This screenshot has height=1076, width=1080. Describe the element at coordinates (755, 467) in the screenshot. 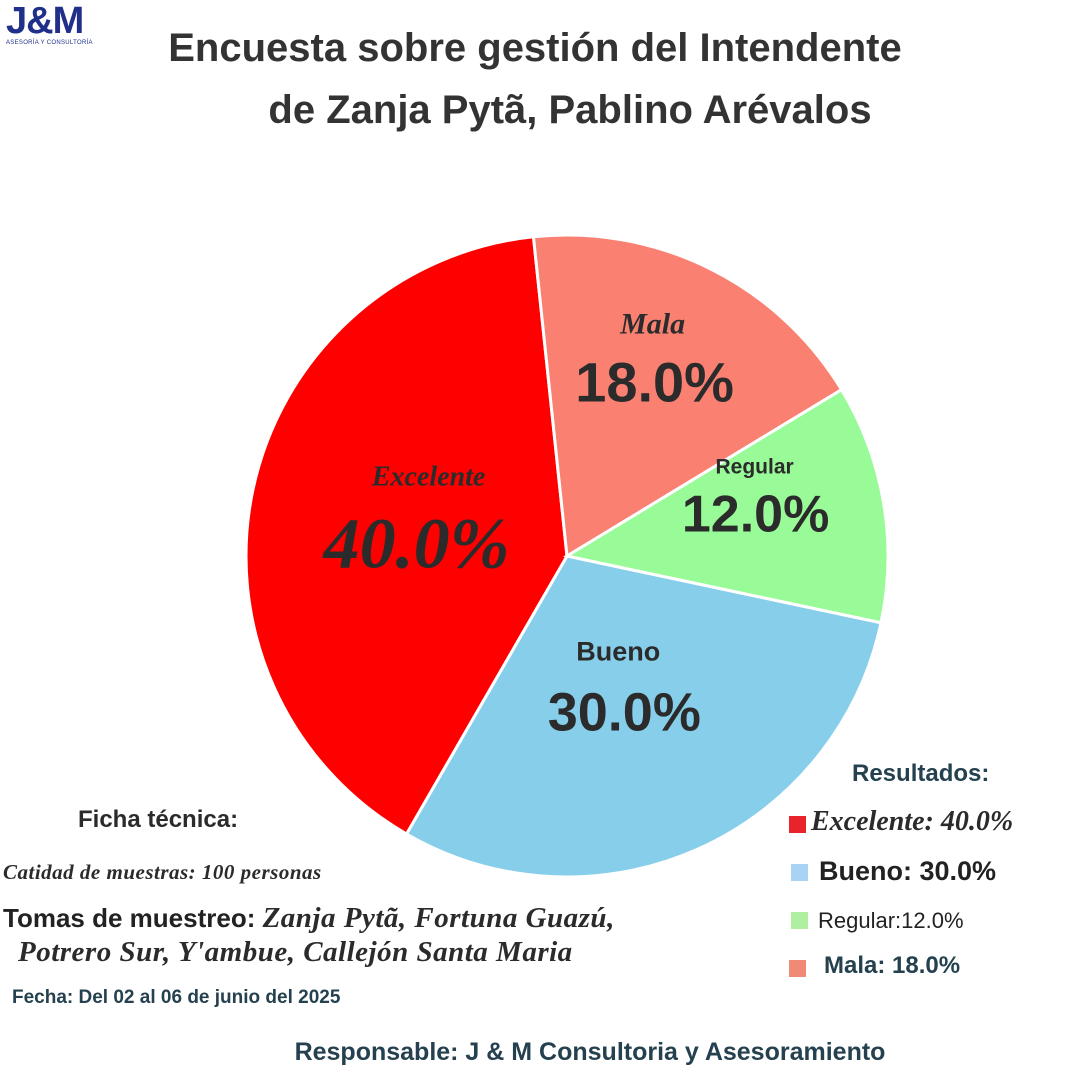

I see `slice-name-regular: Regular` at that location.